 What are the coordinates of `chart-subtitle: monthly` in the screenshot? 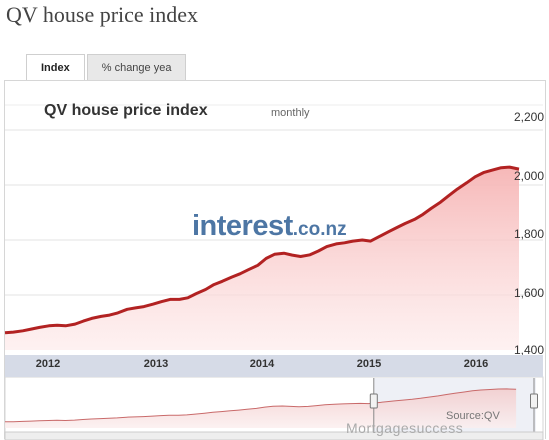 It's located at (290, 113).